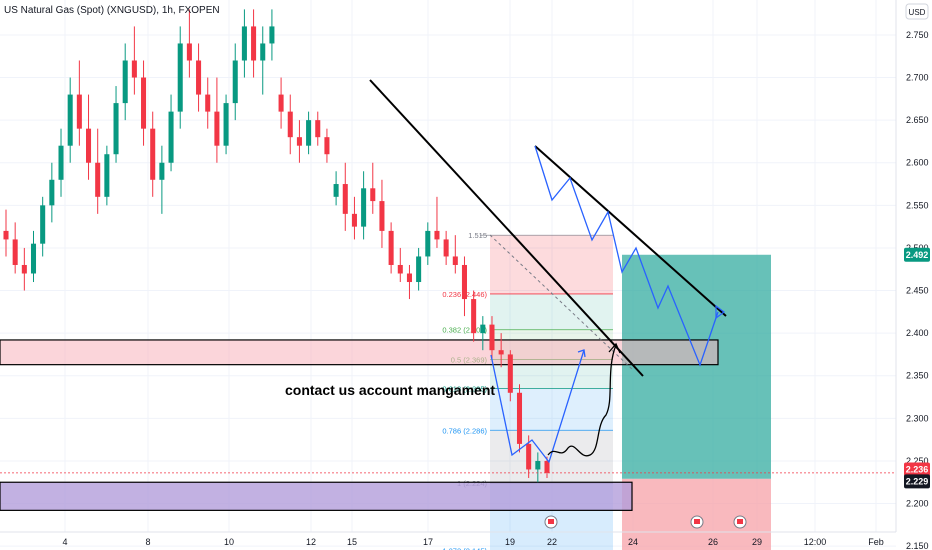 Image resolution: width=932 pixels, height=550 pixels. What do you see at coordinates (428, 542) in the screenshot?
I see `time-tick-label: 17` at bounding box center [428, 542].